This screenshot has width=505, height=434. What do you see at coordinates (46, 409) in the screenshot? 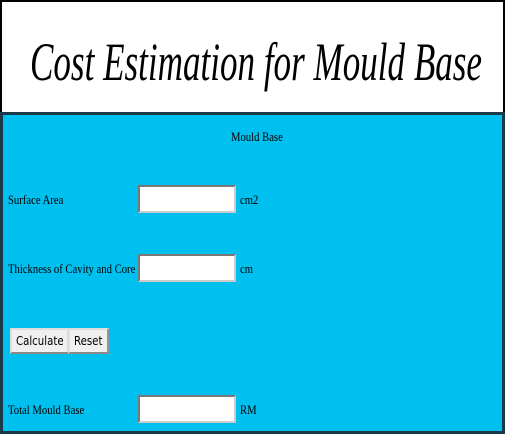
I see `output-label: Total Mould Base` at bounding box center [46, 409].